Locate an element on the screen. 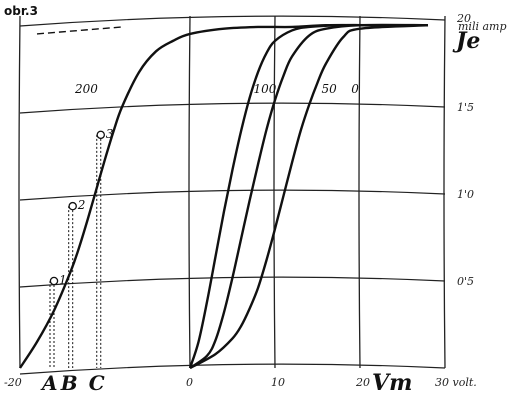  point-label-3: 3 is located at coordinates (110, 134).